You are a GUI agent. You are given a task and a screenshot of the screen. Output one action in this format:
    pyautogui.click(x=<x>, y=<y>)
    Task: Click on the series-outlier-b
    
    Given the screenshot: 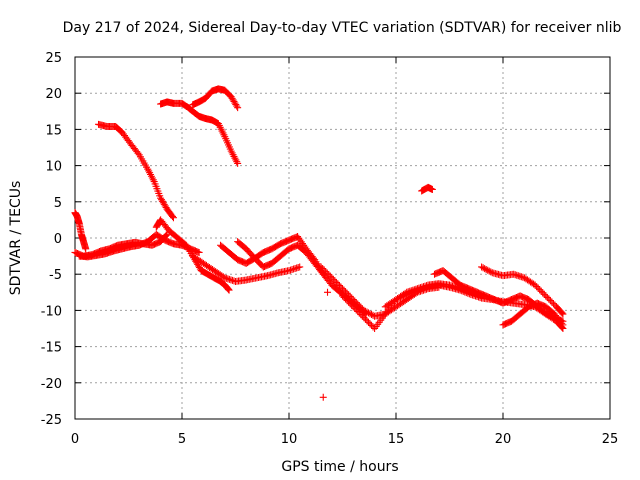 What is the action you would take?
    pyautogui.click(x=328, y=292)
    